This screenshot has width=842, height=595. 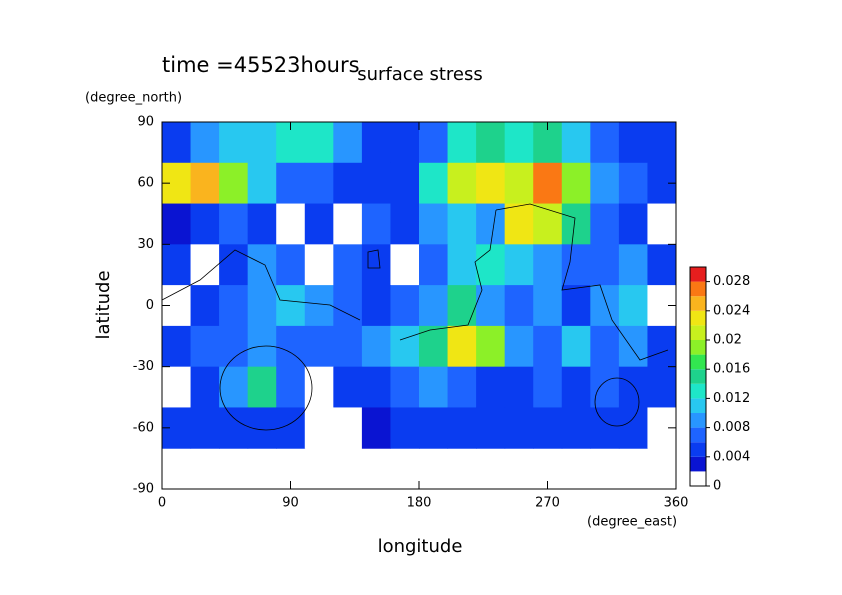 I want to click on x-tick-label: 0, so click(x=162, y=503).